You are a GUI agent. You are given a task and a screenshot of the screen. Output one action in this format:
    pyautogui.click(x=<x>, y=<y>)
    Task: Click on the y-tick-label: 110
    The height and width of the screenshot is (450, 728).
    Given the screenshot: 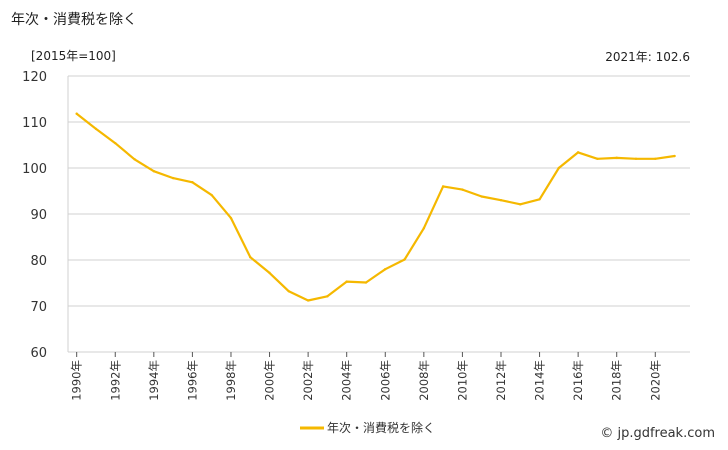 What is the action you would take?
    pyautogui.click(x=34, y=123)
    